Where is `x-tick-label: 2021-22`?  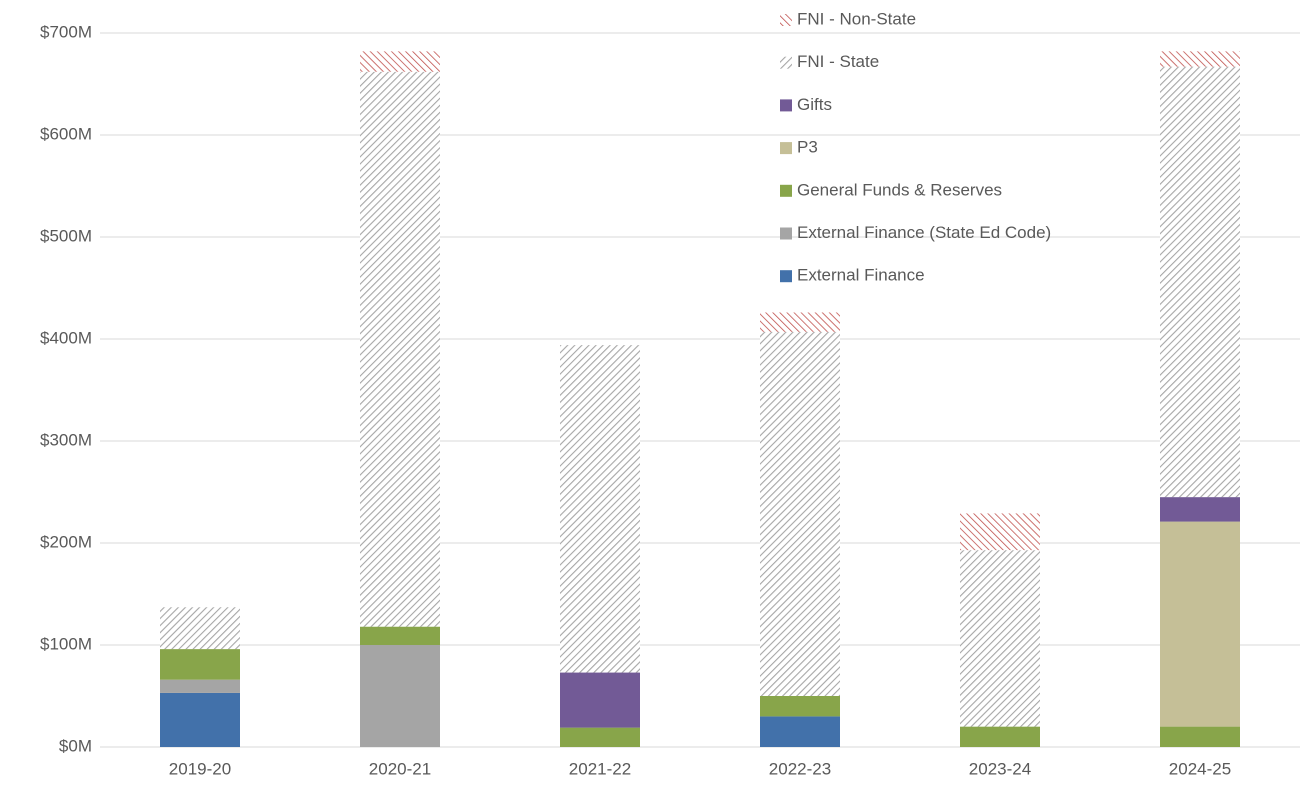
x-tick-label: 2021-22 is located at coordinates (600, 768).